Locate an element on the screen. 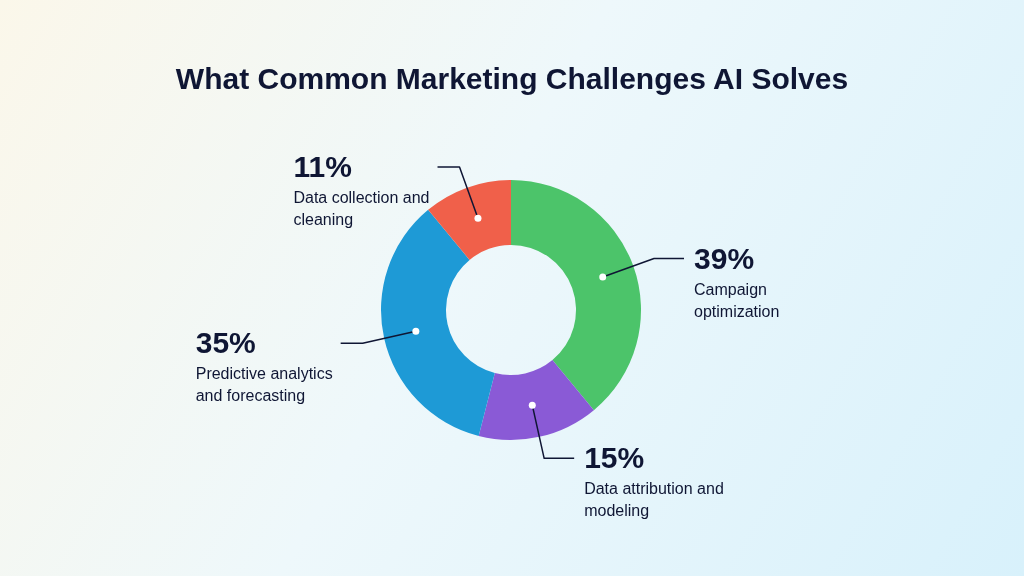 This screenshot has height=576, width=1024. data-label: 15% is located at coordinates (614, 458).